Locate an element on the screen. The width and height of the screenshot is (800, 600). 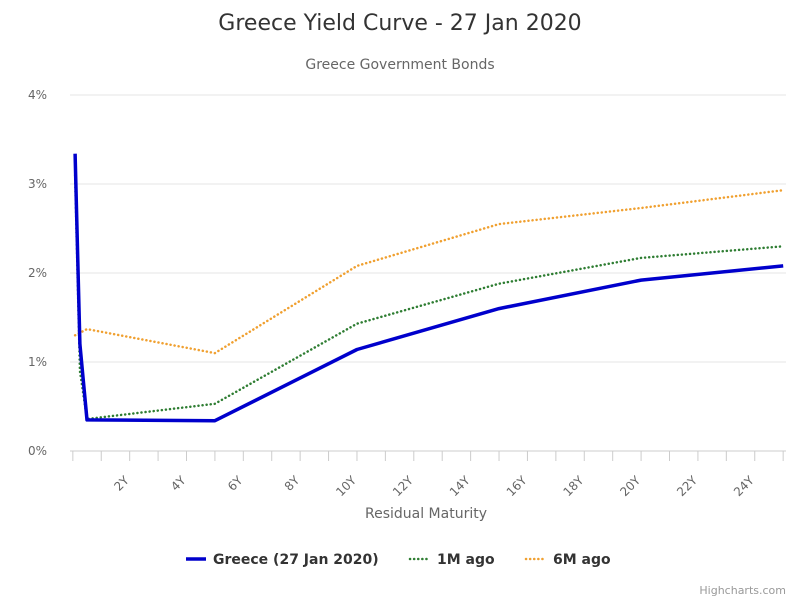
x-tick-label: 14Y is located at coordinates (460, 486).